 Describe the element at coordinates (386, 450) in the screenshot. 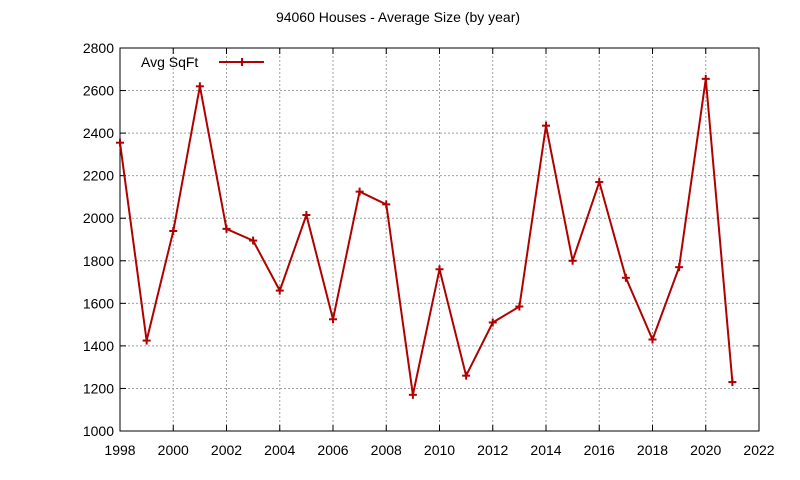

I see `x-tick-label: 2008` at that location.